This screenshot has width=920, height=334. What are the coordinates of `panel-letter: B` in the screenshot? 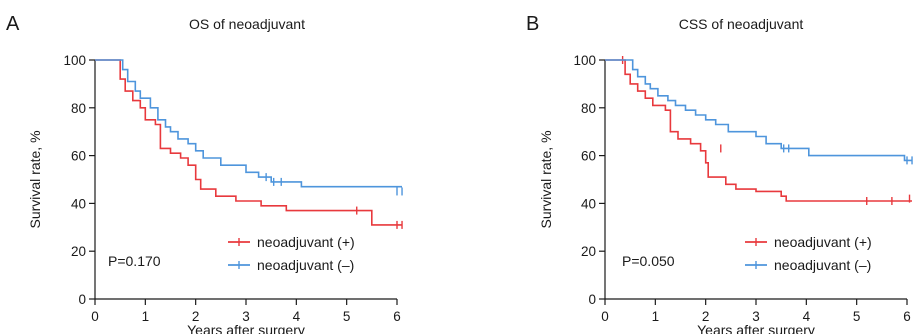 It's located at (532, 24).